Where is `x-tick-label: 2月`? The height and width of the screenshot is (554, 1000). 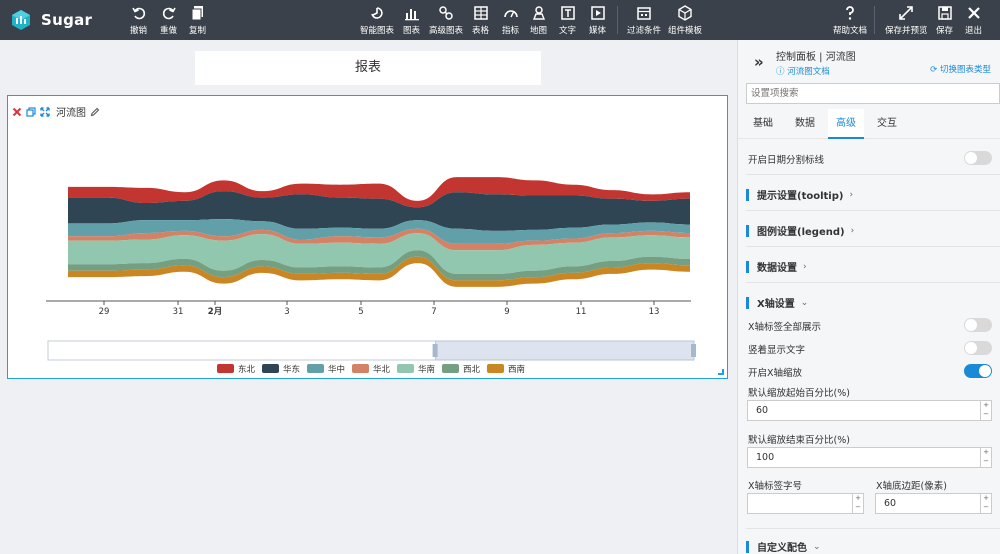 x-tick-label: 2月 is located at coordinates (215, 312).